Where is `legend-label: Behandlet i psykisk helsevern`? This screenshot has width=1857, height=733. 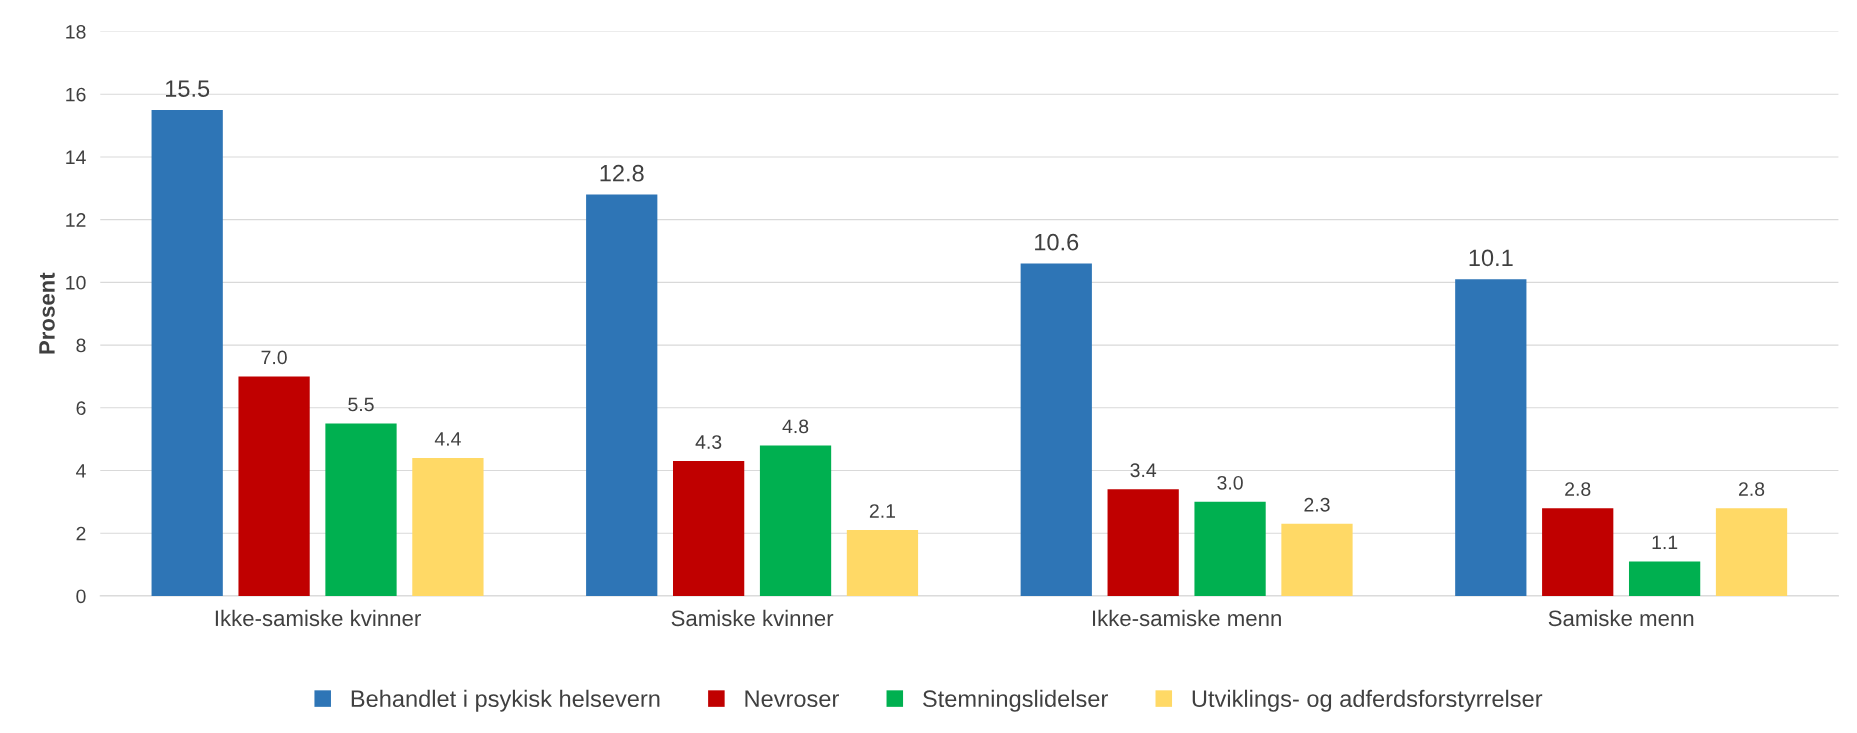 legend-label: Behandlet i psykisk helsevern is located at coordinates (505, 700).